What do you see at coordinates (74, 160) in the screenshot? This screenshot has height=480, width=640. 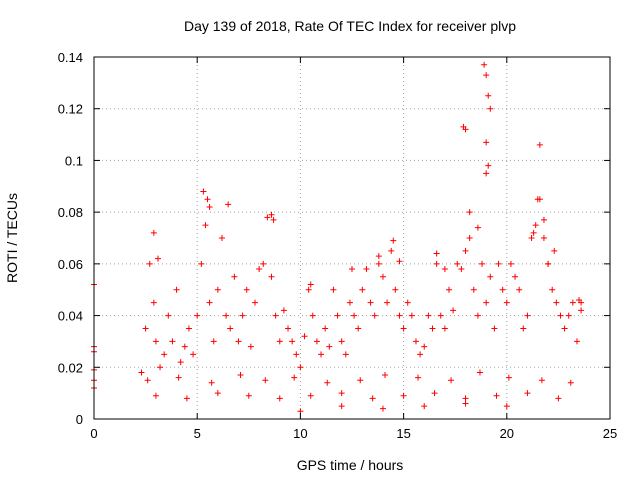 I see `y-tick-label-5: 0.1` at bounding box center [74, 160].